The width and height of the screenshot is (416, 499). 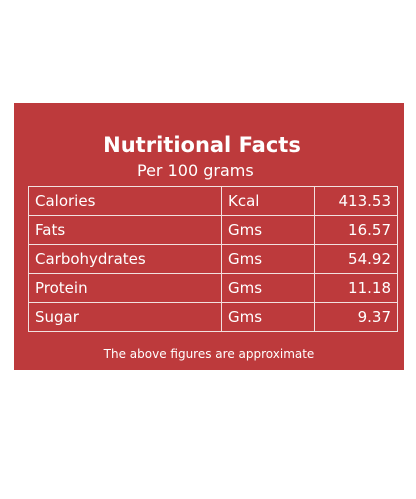 I want to click on amount: 54.92, so click(x=356, y=259).